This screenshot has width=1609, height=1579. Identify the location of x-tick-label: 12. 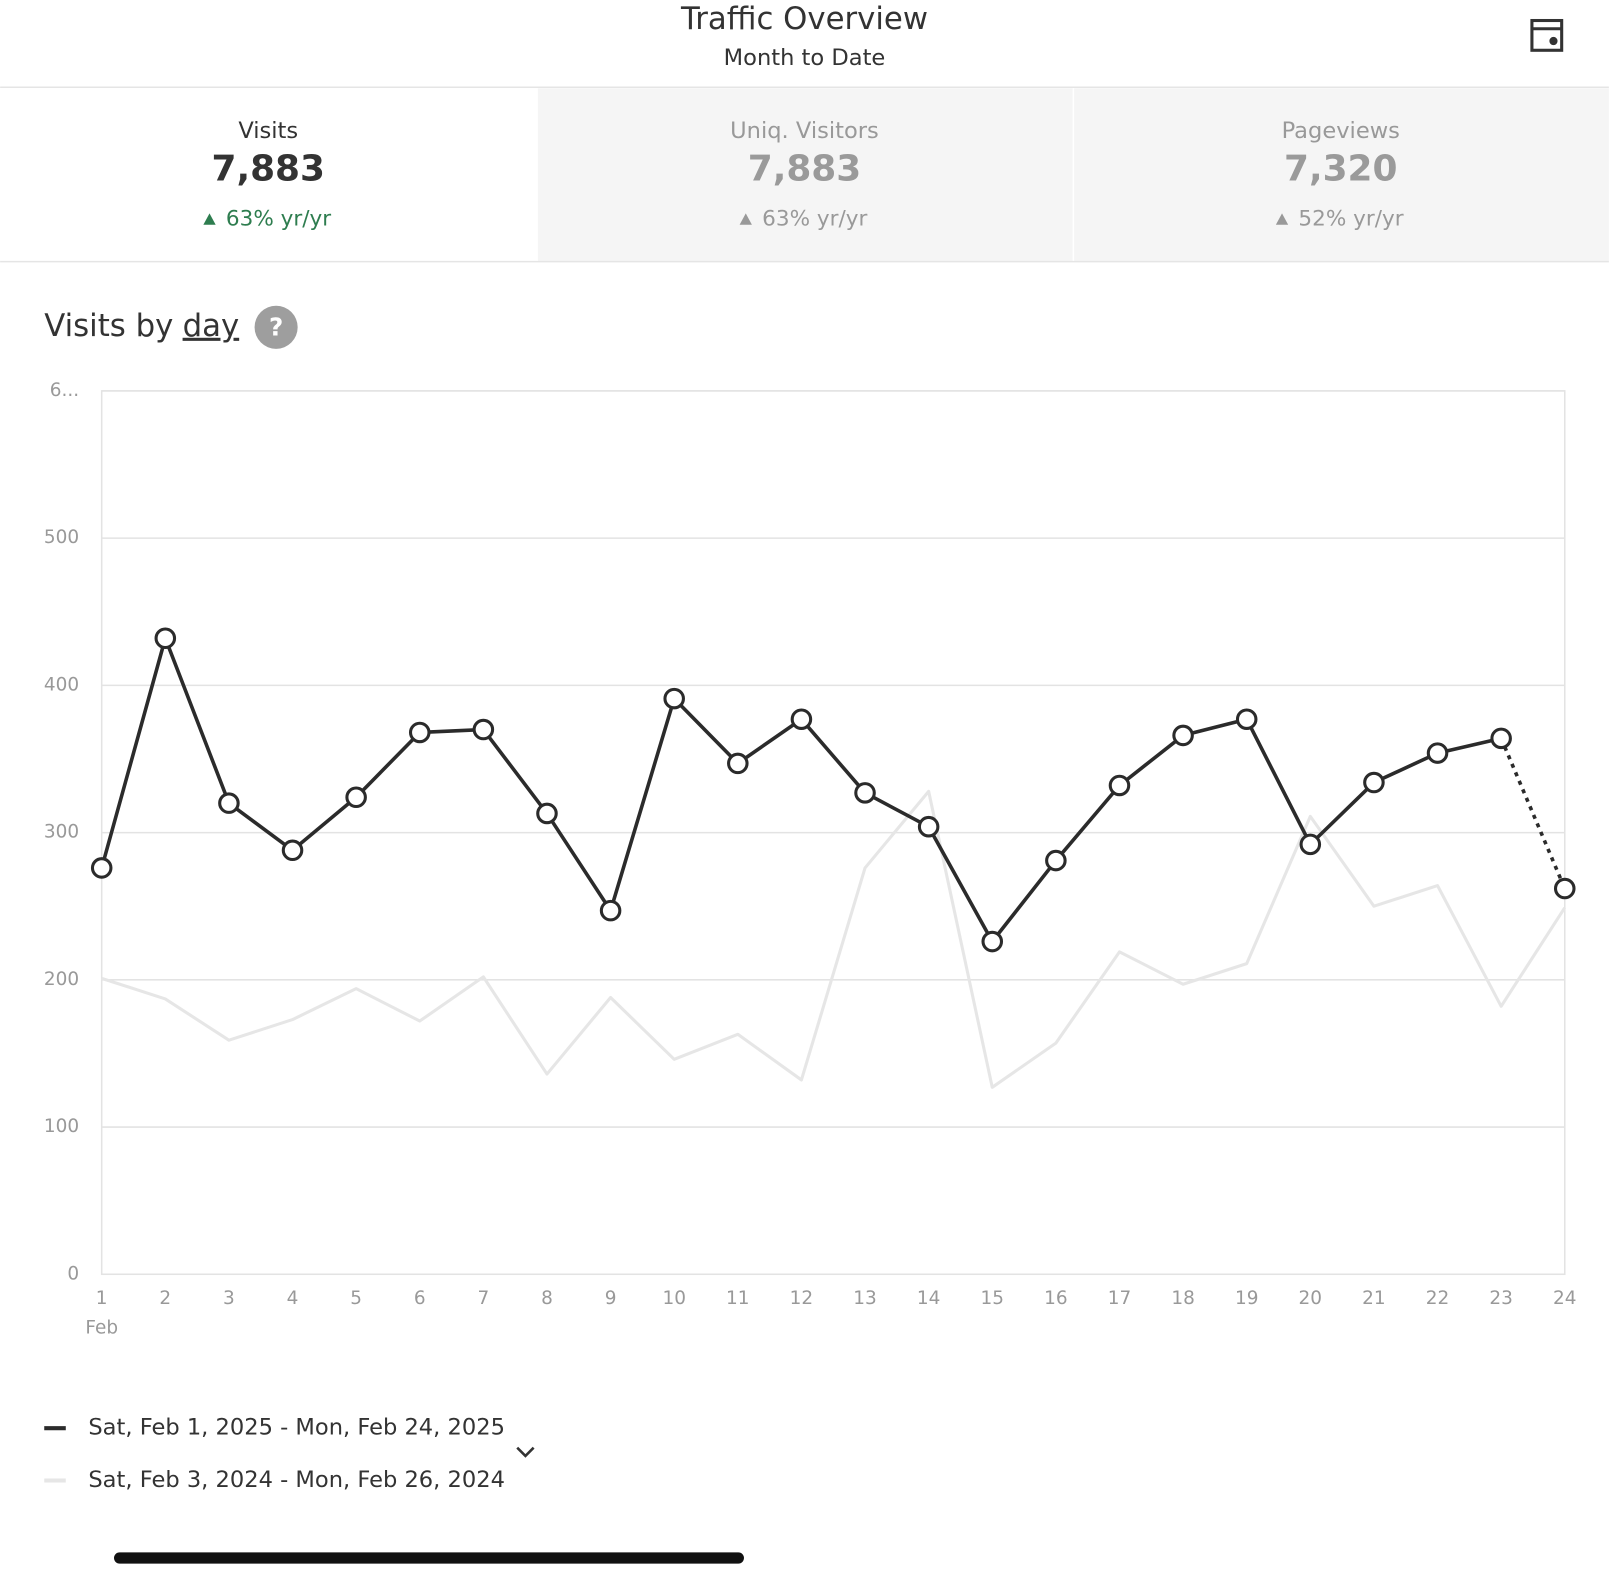
(801, 1298).